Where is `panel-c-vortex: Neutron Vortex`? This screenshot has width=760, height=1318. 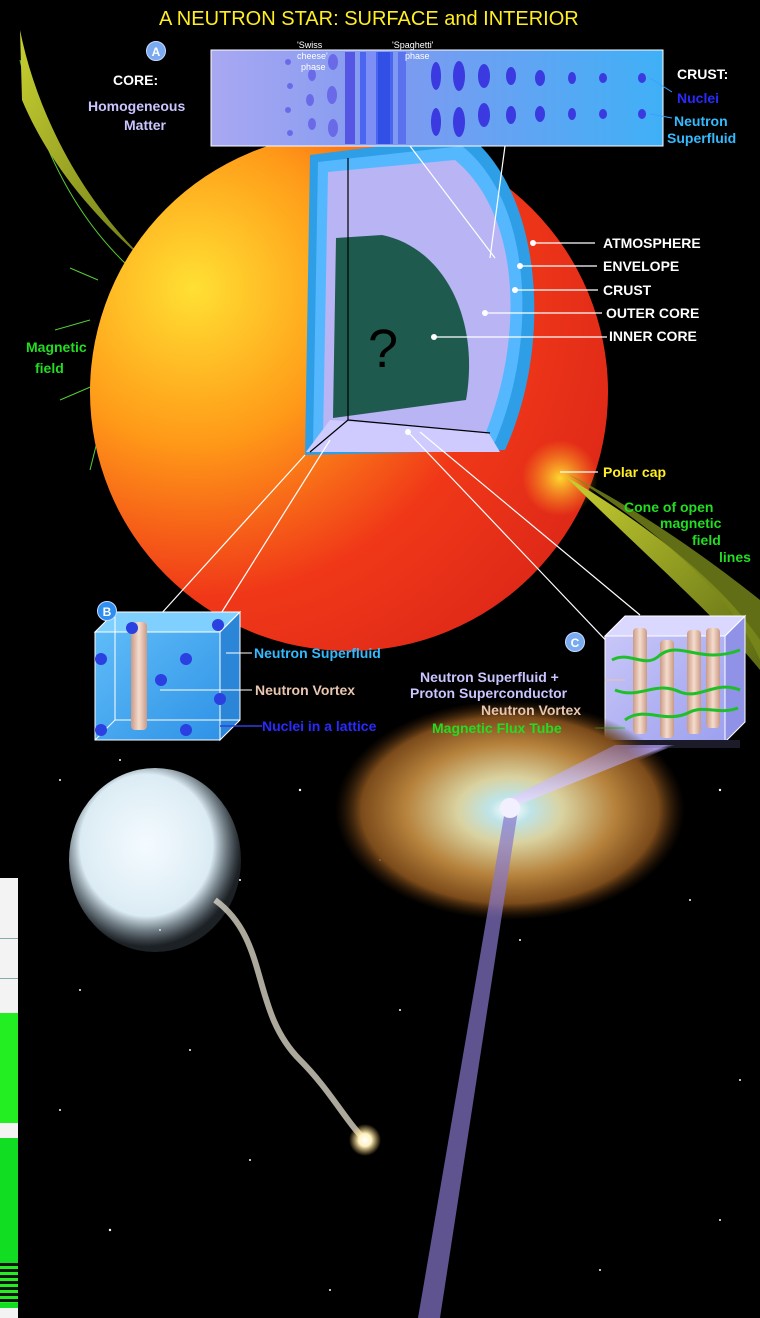
panel-c-vortex: Neutron Vortex is located at coordinates (531, 710).